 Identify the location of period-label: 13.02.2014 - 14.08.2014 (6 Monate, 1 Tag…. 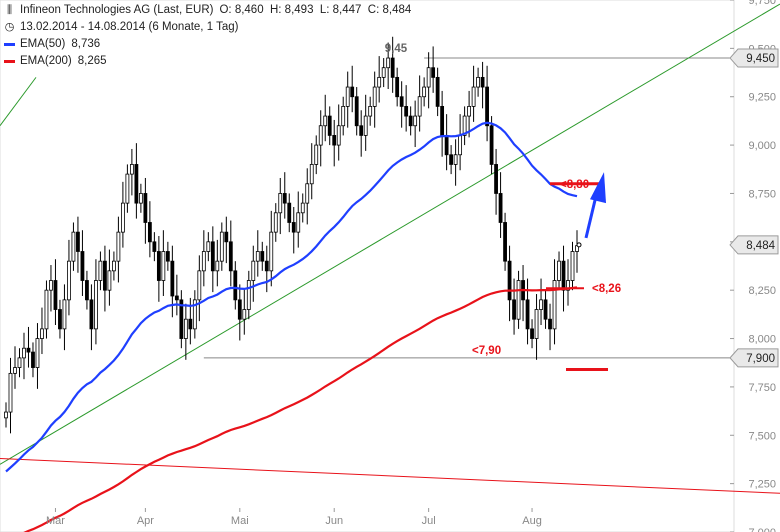
(129, 27).